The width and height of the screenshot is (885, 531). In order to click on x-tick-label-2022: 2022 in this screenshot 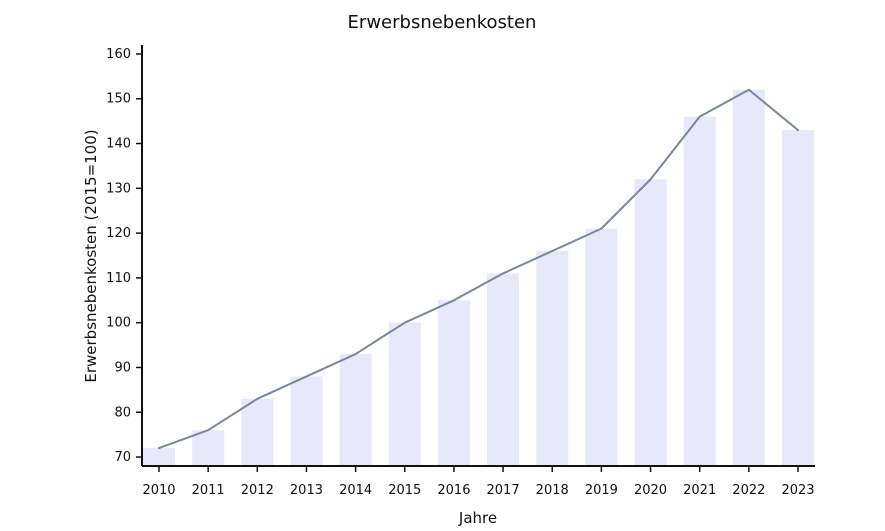, I will do `click(748, 490)`.